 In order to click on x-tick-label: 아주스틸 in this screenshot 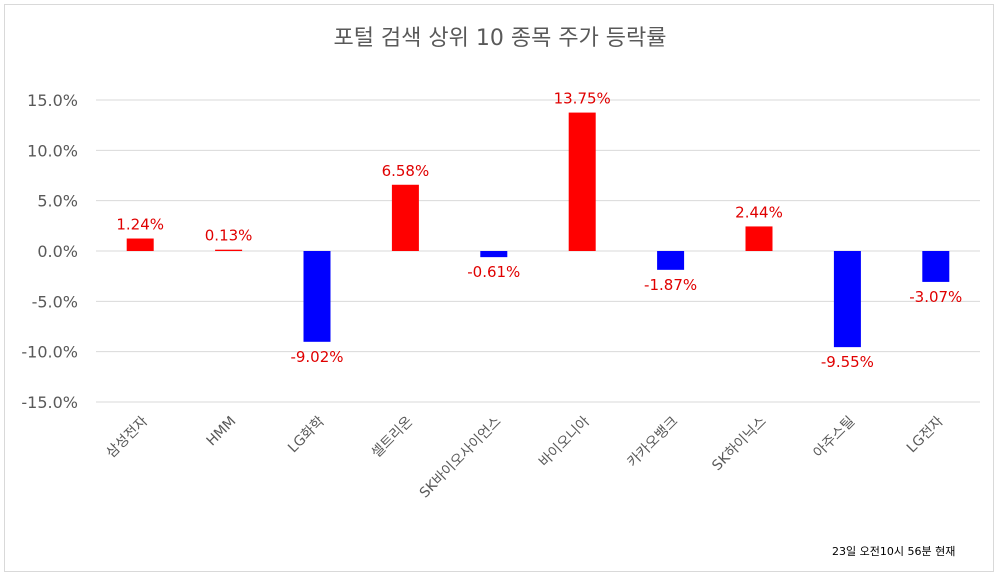, I will do `click(834, 438)`.